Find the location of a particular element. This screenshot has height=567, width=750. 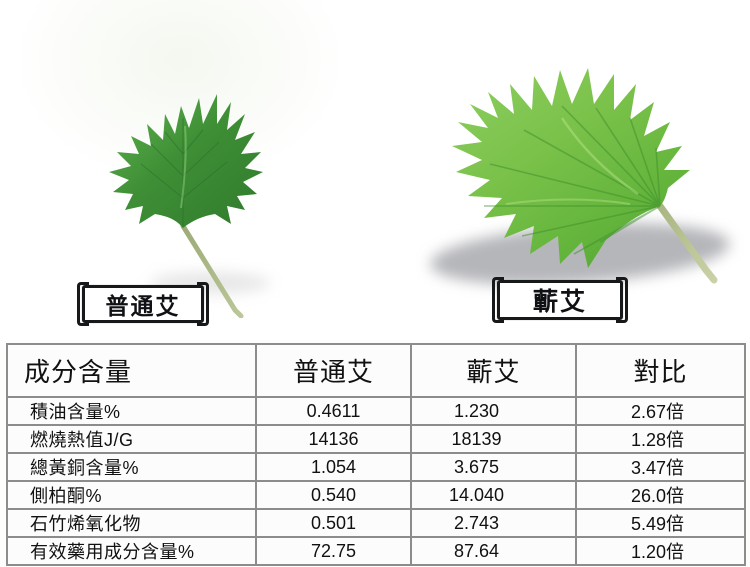

cell-qiai: 14.040 is located at coordinates (493, 495).